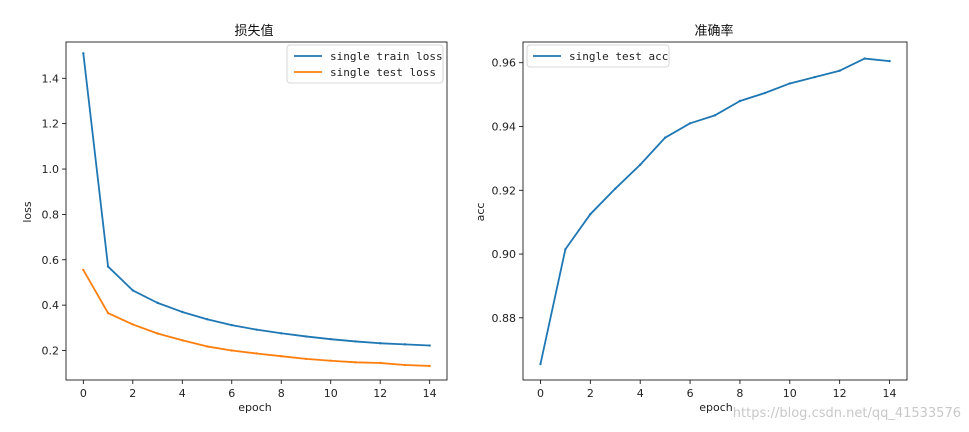 This screenshot has height=432, width=969. I want to click on loss-legend: single train loss single test loss, so click(365, 64).